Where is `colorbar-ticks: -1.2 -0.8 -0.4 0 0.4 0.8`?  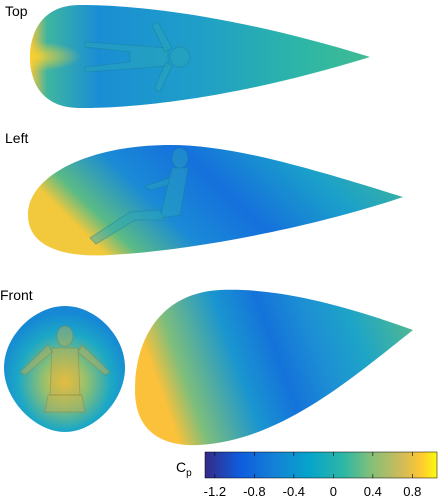 colorbar-ticks: -1.2 -0.8 -0.4 0 0.4 0.8 is located at coordinates (312, 475).